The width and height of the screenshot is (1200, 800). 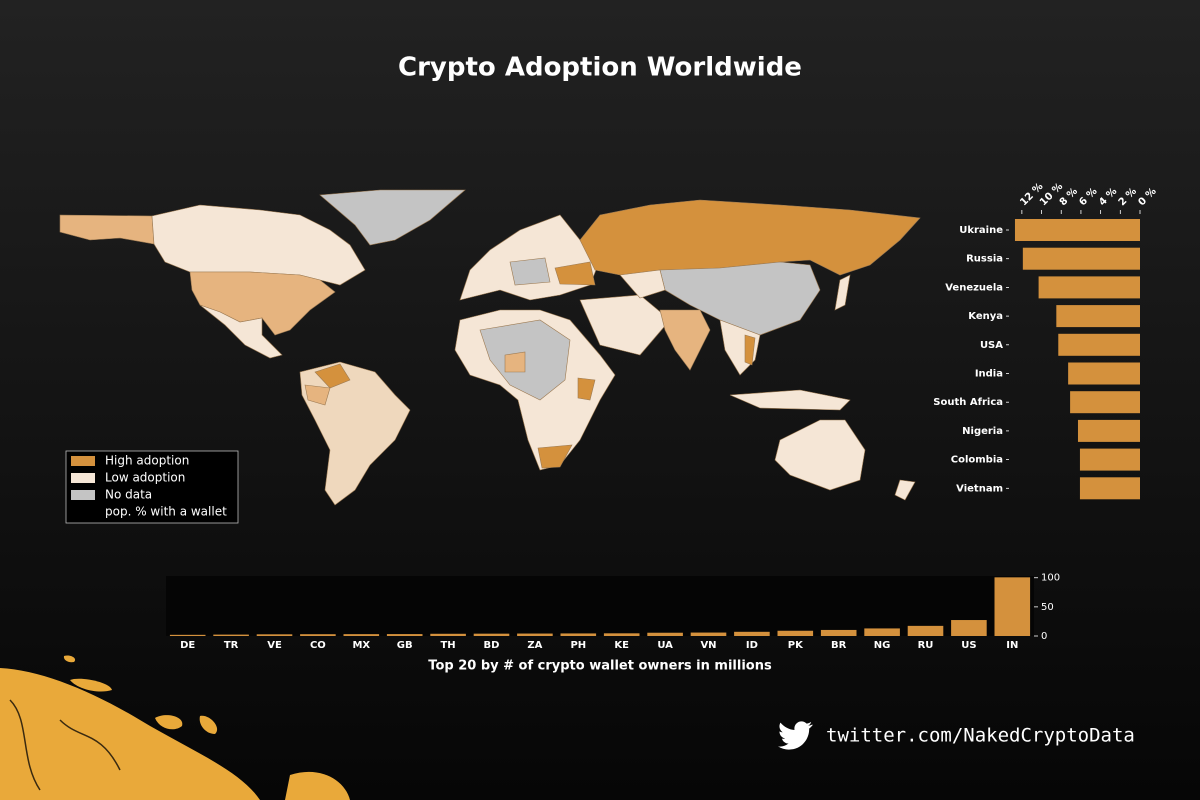 I want to click on plot-area, so click(x=600, y=606).